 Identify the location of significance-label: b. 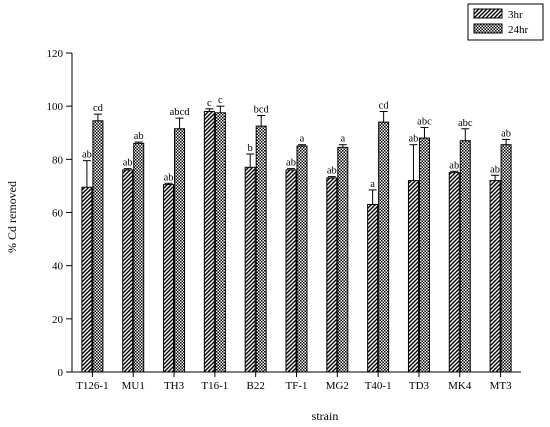
(250, 148).